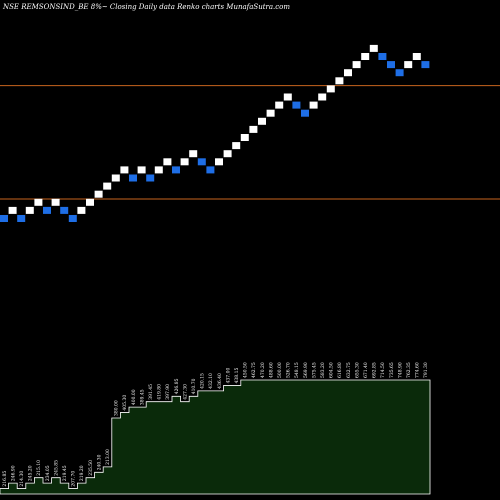 The width and height of the screenshot is (500, 500). Describe the element at coordinates (82, 473) in the screenshot. I see `volume-label: 219.20` at that location.